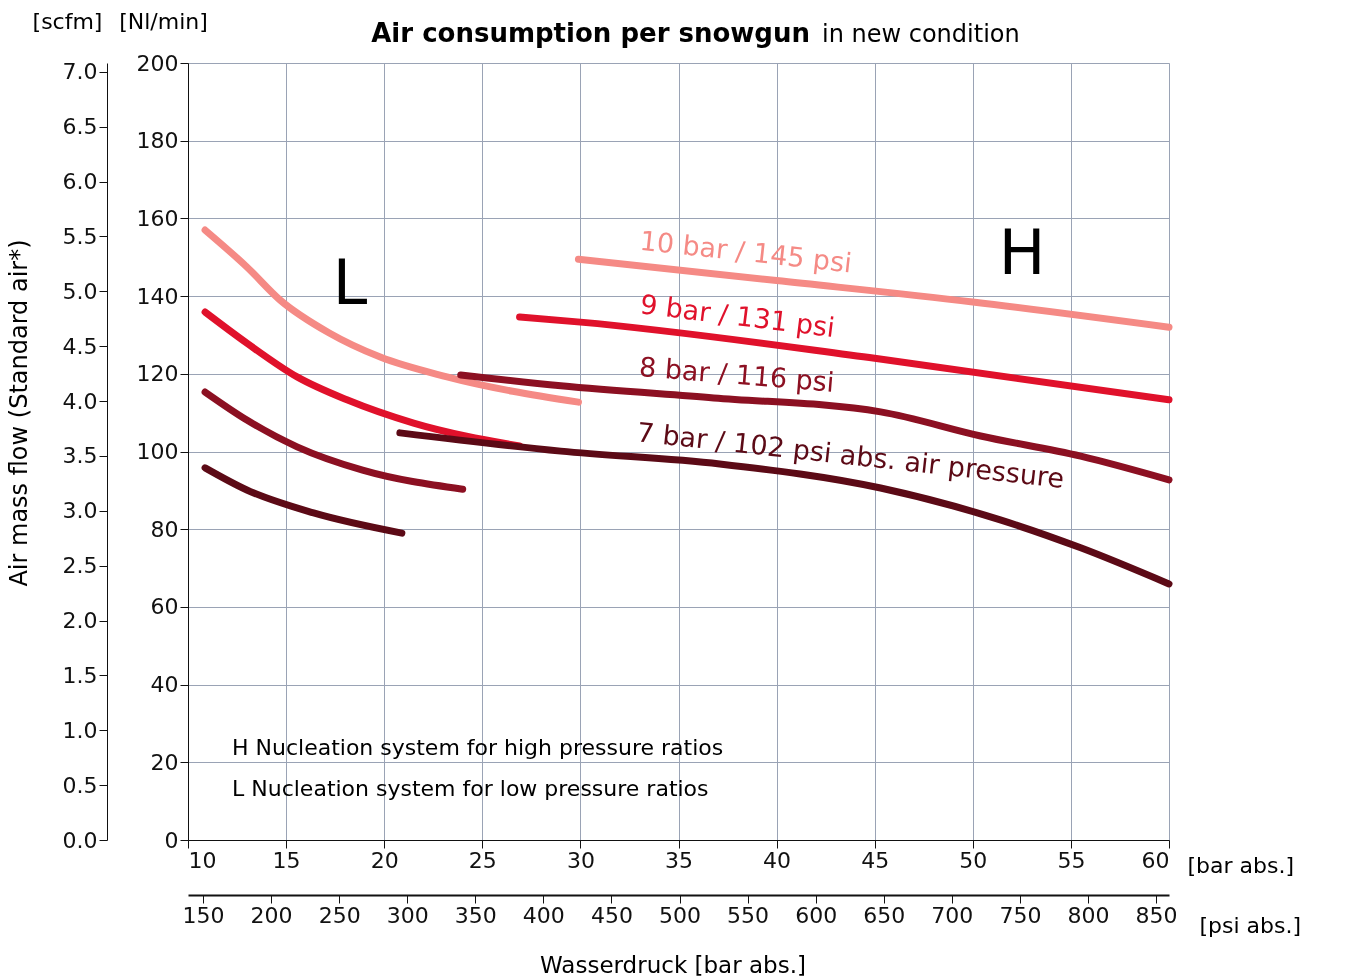 This screenshot has width=1346, height=979. What do you see at coordinates (973, 860) in the screenshot?
I see `x-tick-label: 50` at bounding box center [973, 860].